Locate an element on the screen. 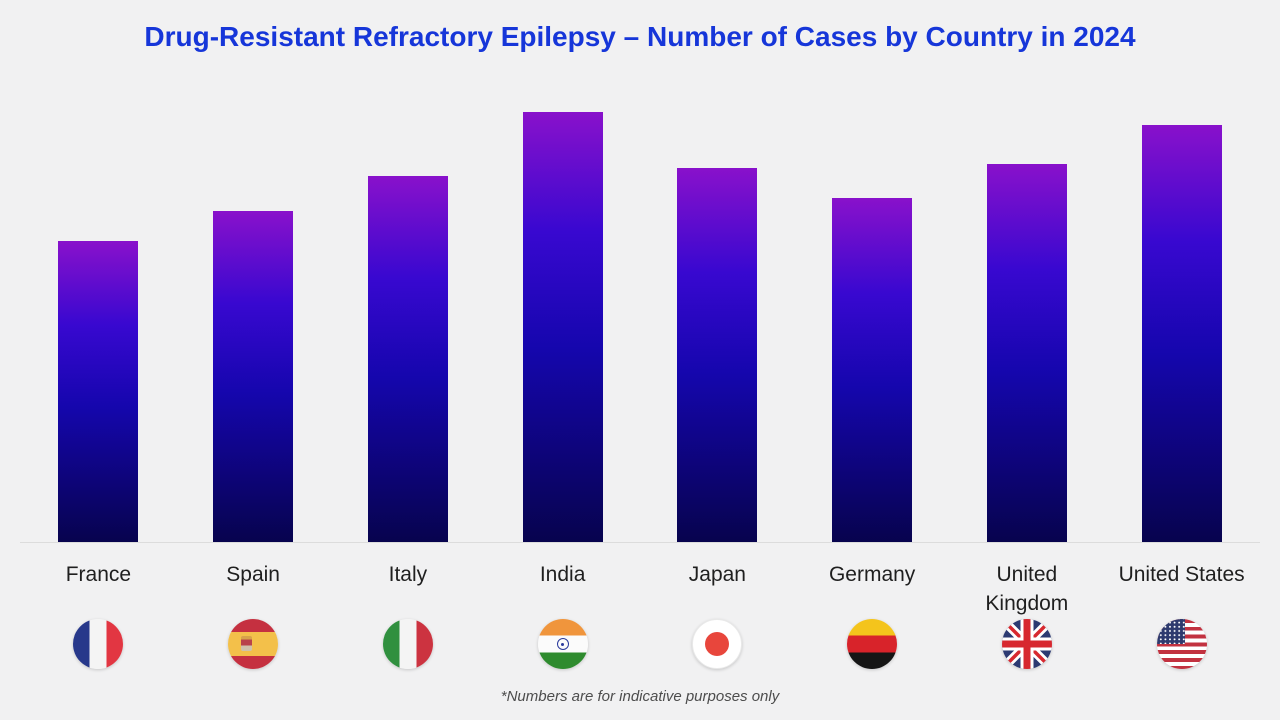  bar-uk is located at coordinates (1026, 353).